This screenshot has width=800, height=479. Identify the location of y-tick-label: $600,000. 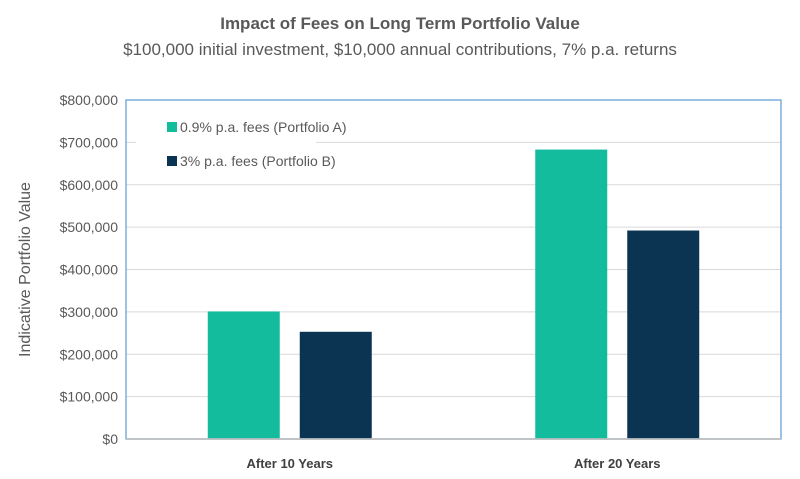
(89, 185).